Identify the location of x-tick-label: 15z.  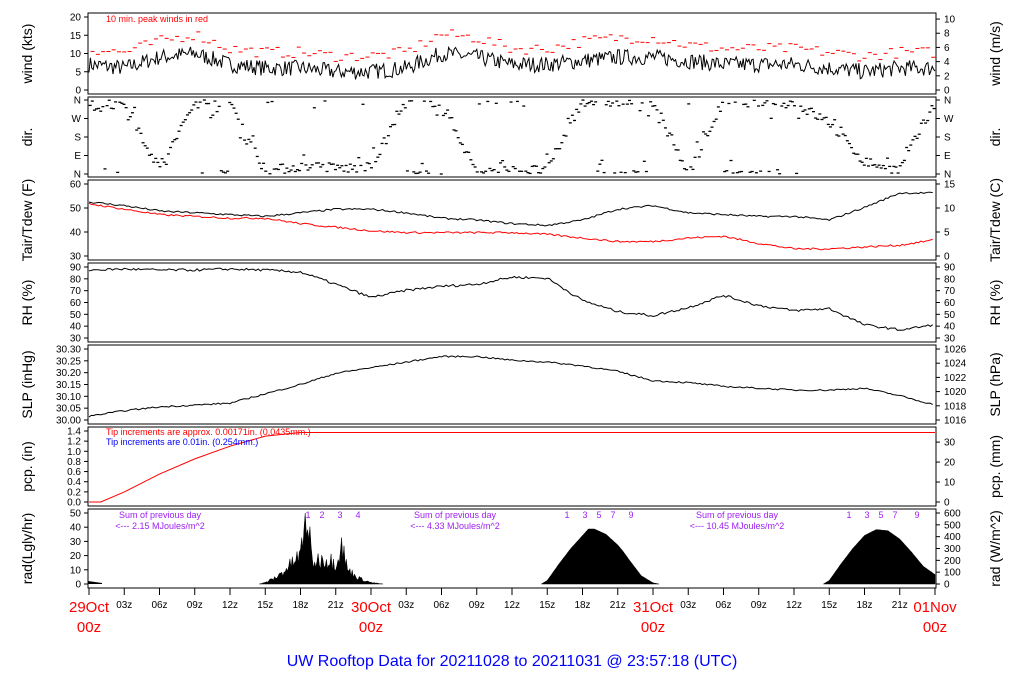
(829, 605).